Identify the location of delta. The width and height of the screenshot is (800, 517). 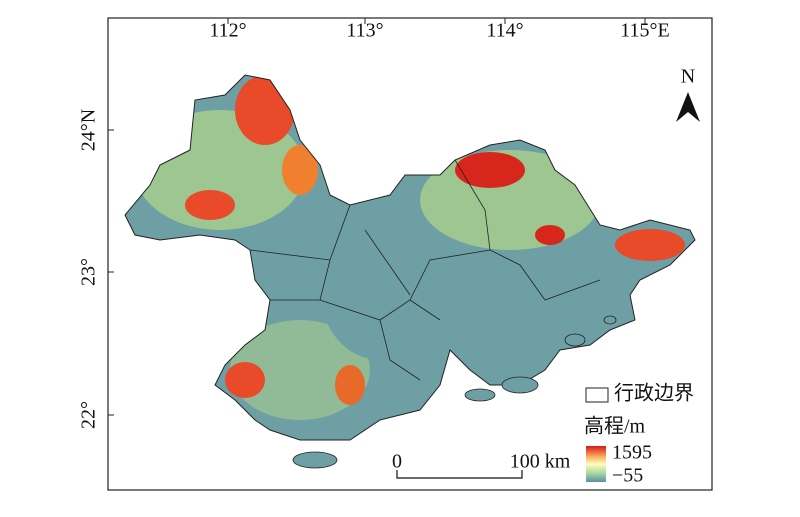
(380, 290).